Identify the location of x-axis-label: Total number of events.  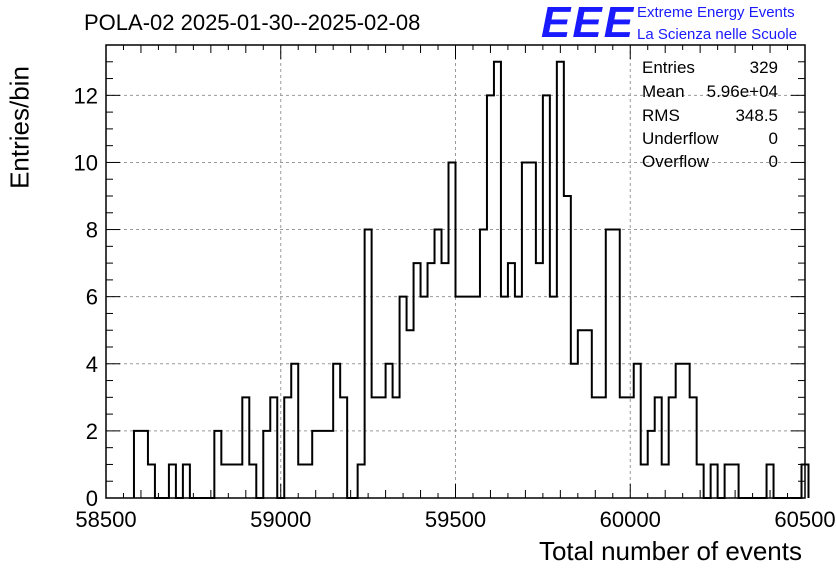
(670, 551).